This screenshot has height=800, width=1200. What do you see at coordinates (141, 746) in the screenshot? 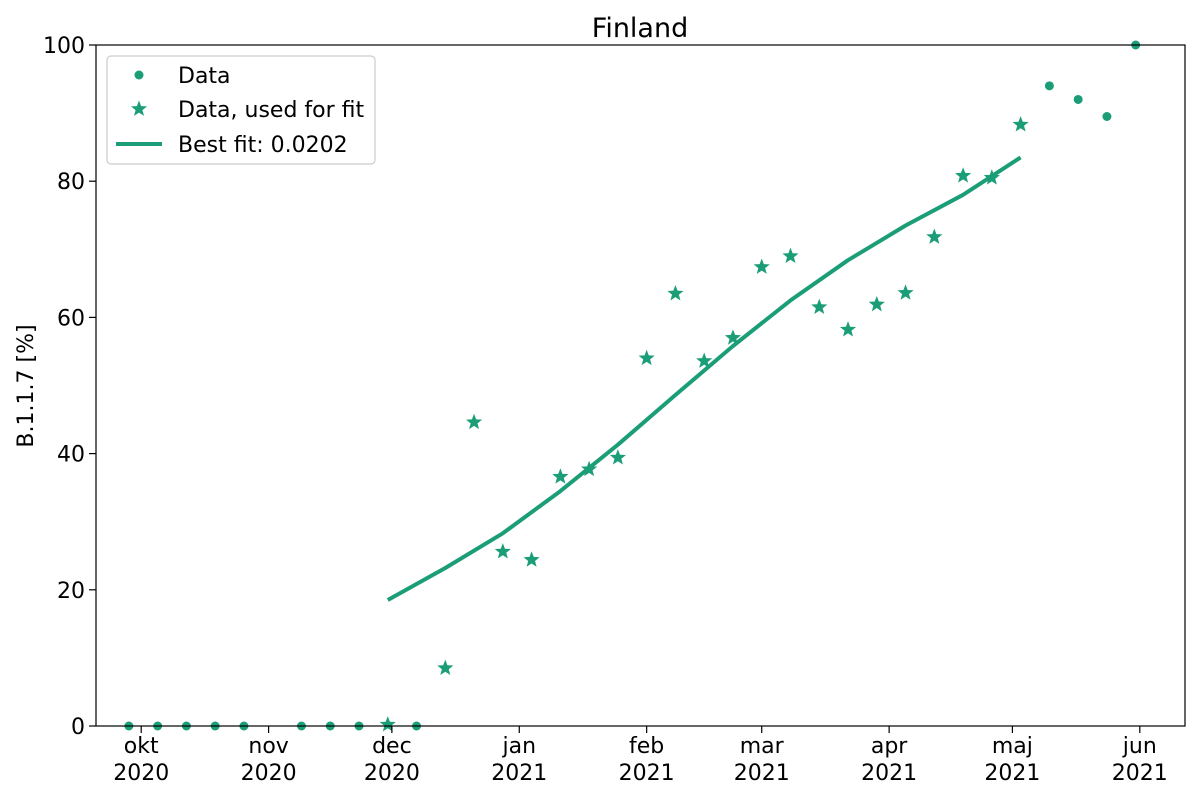
I see `x-tick-label: okt` at bounding box center [141, 746].